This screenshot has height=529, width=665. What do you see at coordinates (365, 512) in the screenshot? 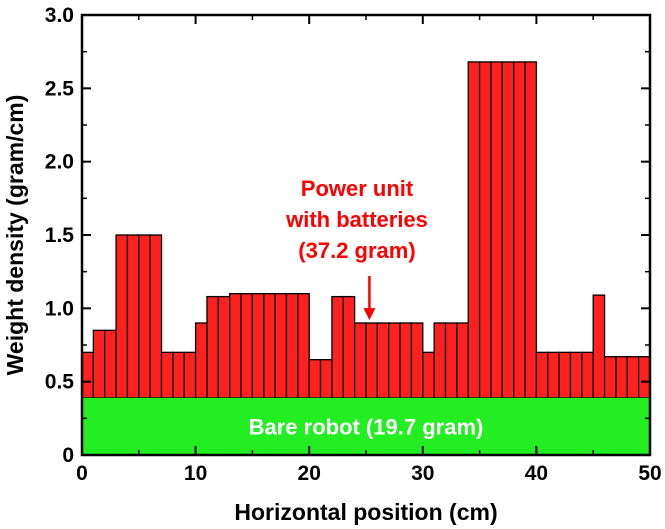
I see `x-axis-title: Horizontal position (cm)` at bounding box center [365, 512].